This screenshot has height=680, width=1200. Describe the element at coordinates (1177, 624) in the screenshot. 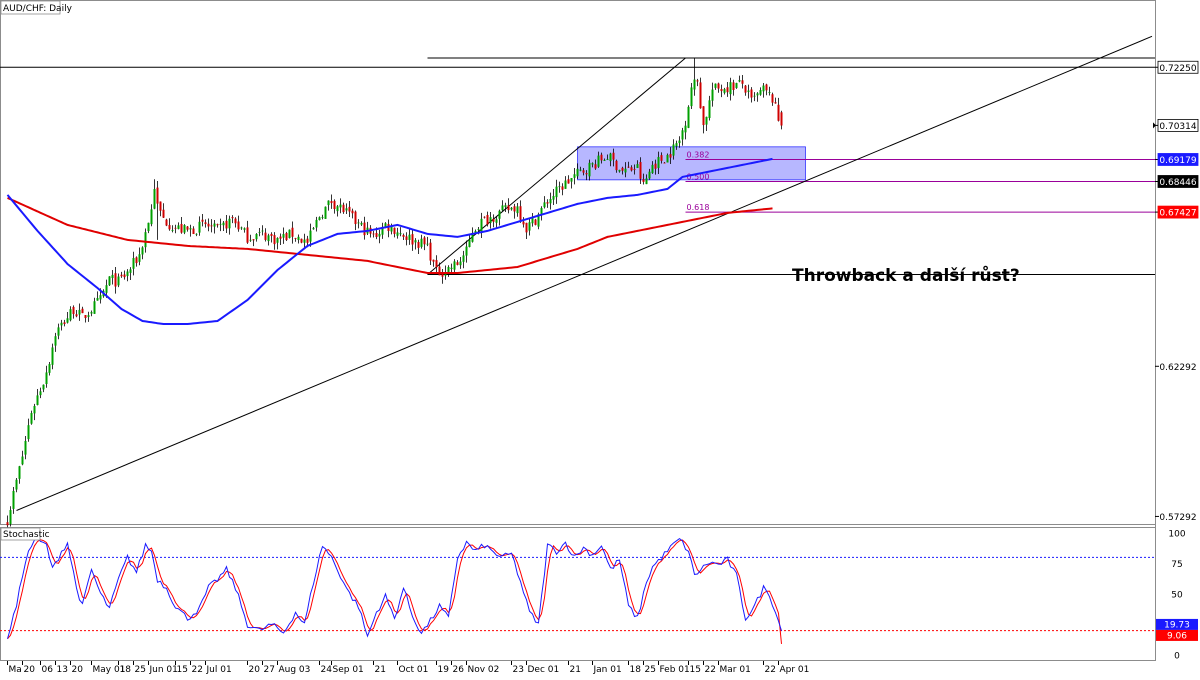

I see `stochastic-k-value-box` at that location.